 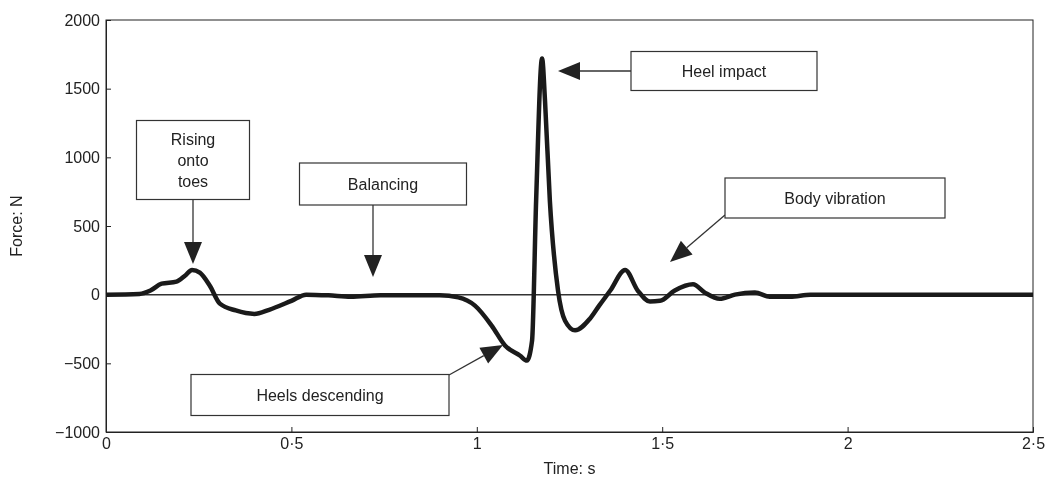 What do you see at coordinates (16, 226) in the screenshot?
I see `y-axis-title: Force: N` at bounding box center [16, 226].